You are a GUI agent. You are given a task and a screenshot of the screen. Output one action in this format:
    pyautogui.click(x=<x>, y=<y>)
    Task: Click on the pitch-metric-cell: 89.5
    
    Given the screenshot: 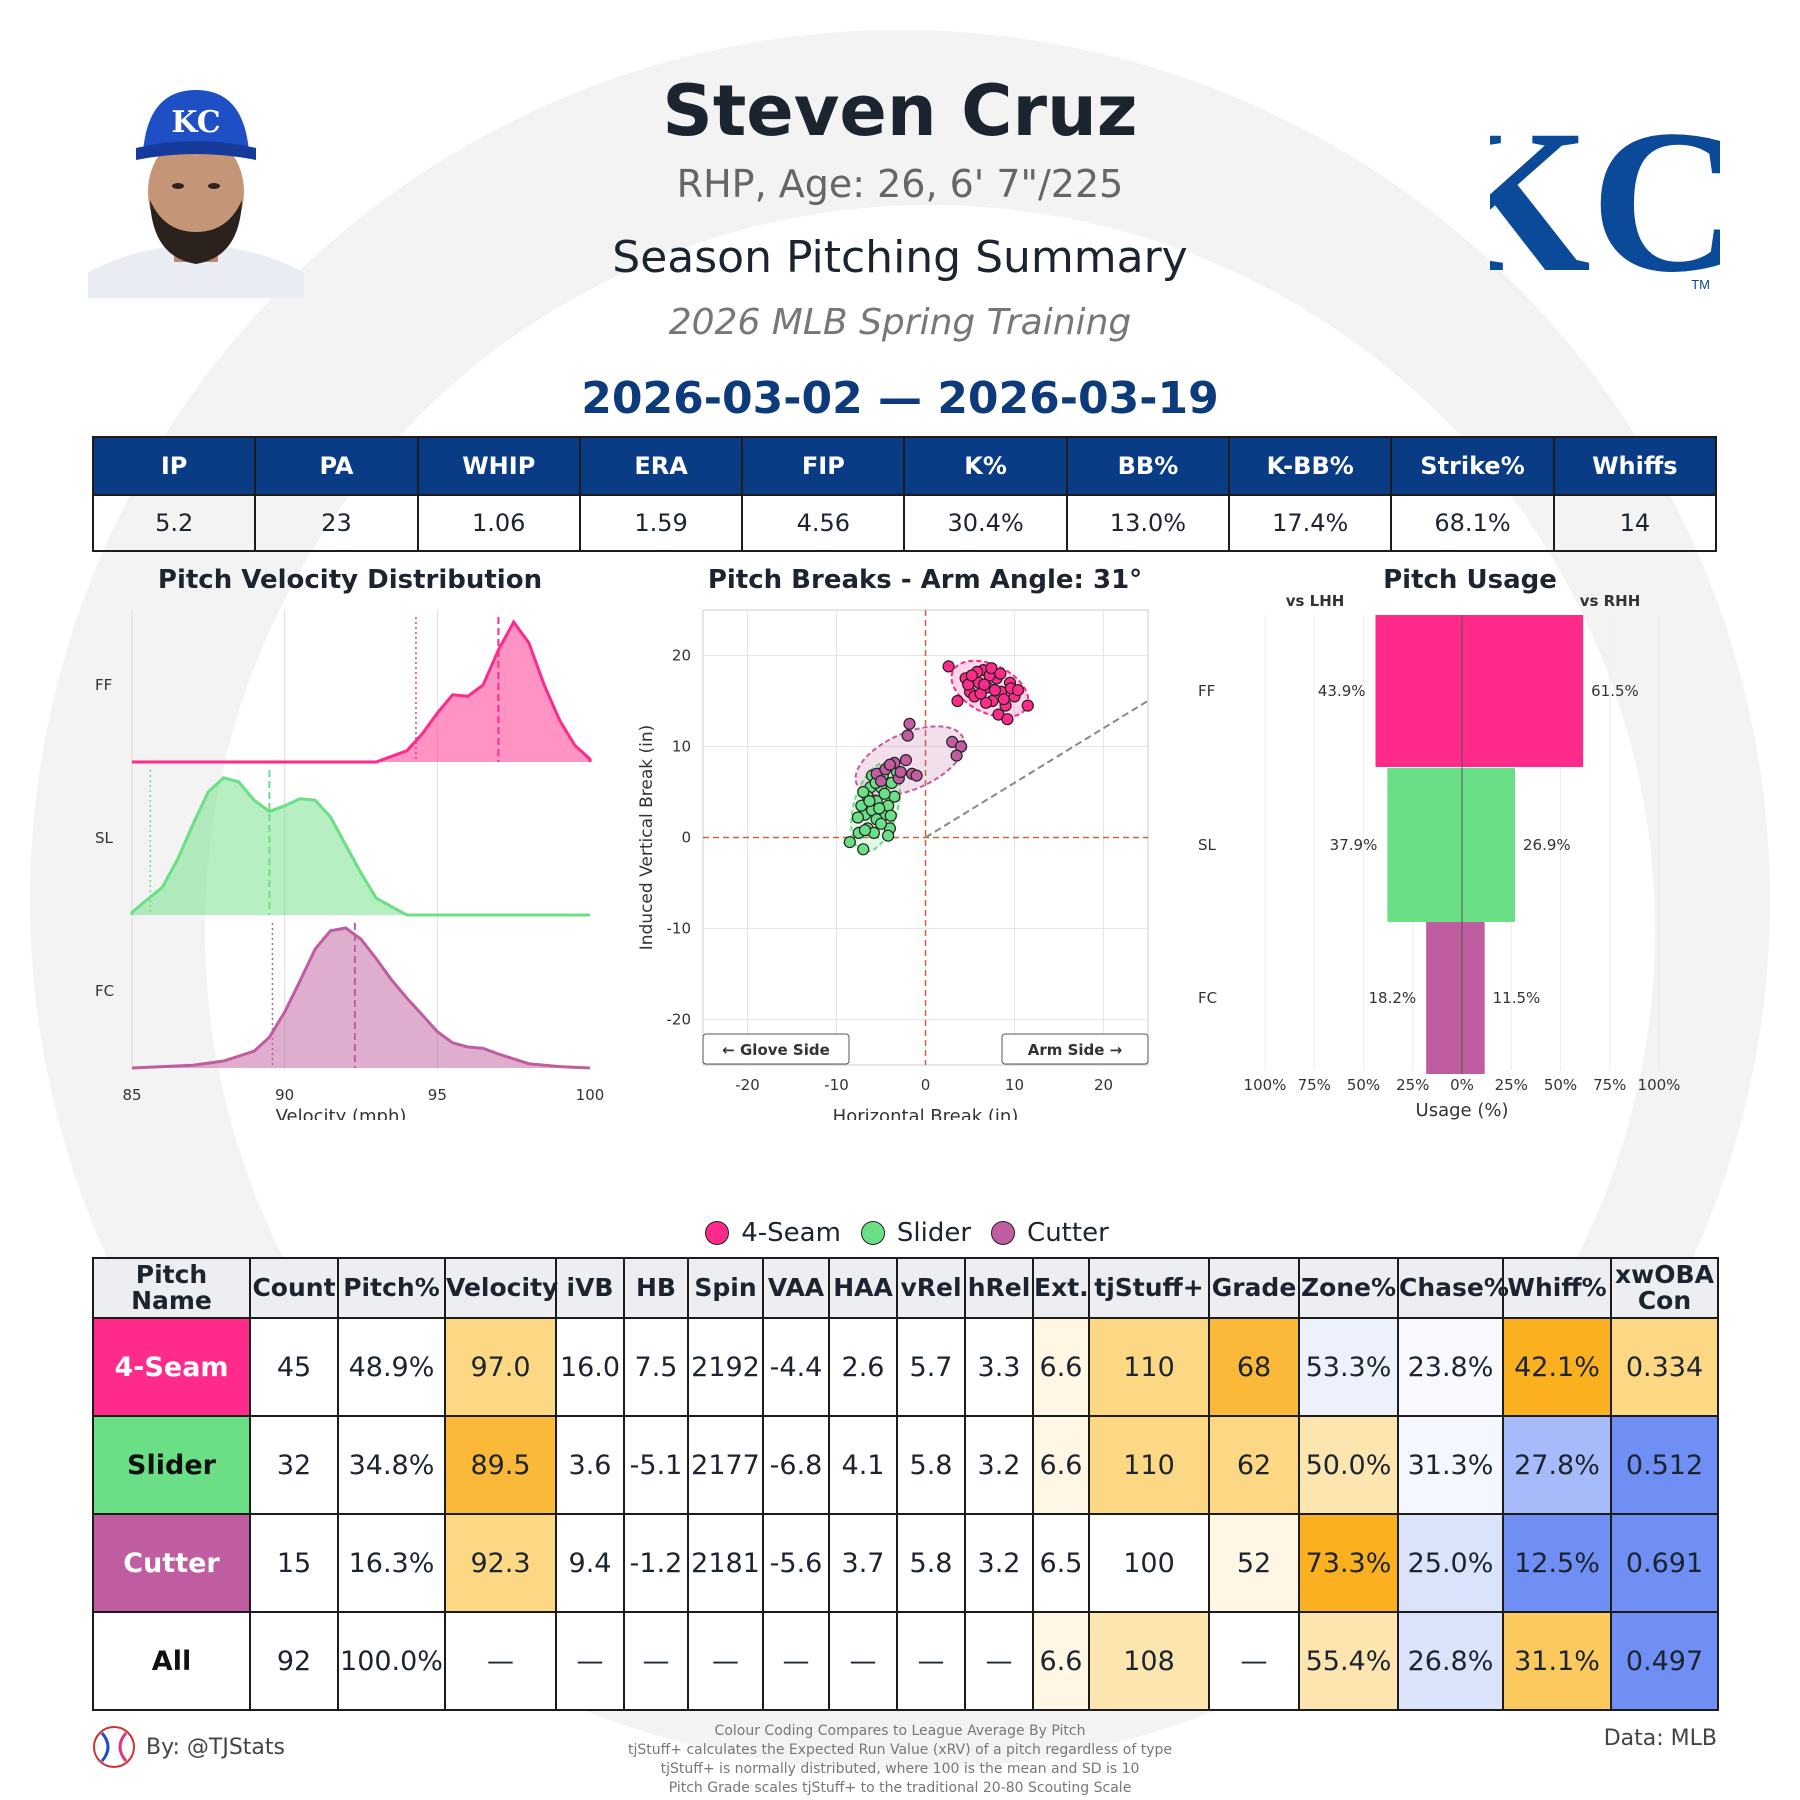 What is the action you would take?
    pyautogui.click(x=500, y=1465)
    